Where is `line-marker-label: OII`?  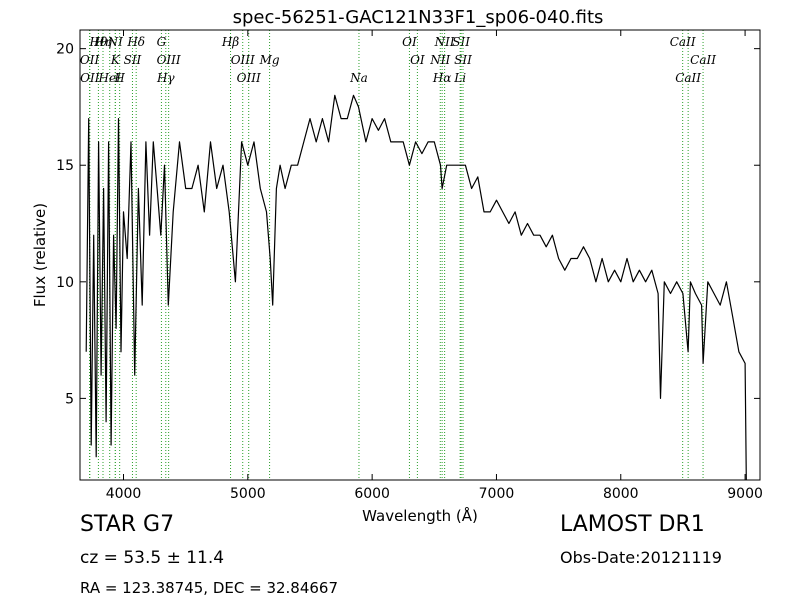
line-marker-label: OII is located at coordinates (90, 78).